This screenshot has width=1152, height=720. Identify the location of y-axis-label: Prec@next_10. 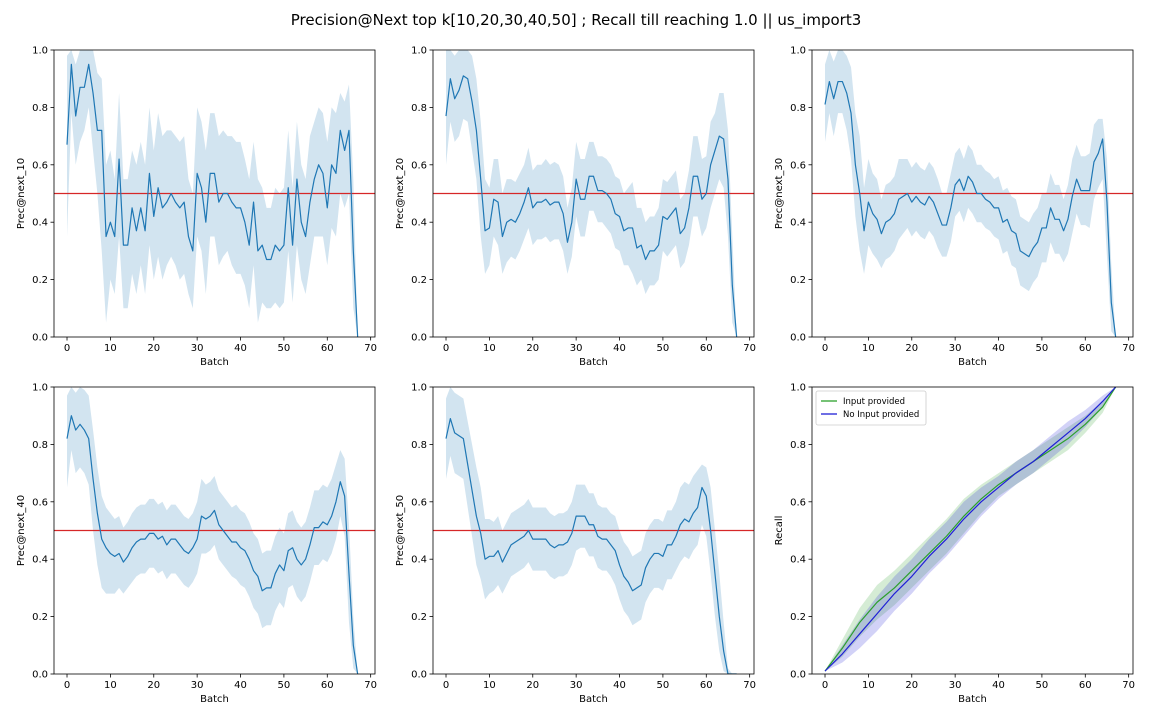
(21, 193).